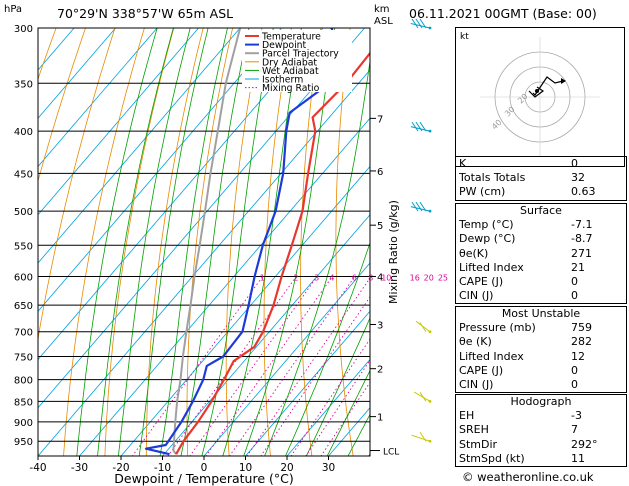 The image size is (629, 486). Describe the element at coordinates (481, 370) in the screenshot. I see `mu-label: CAPE (J)` at that location.